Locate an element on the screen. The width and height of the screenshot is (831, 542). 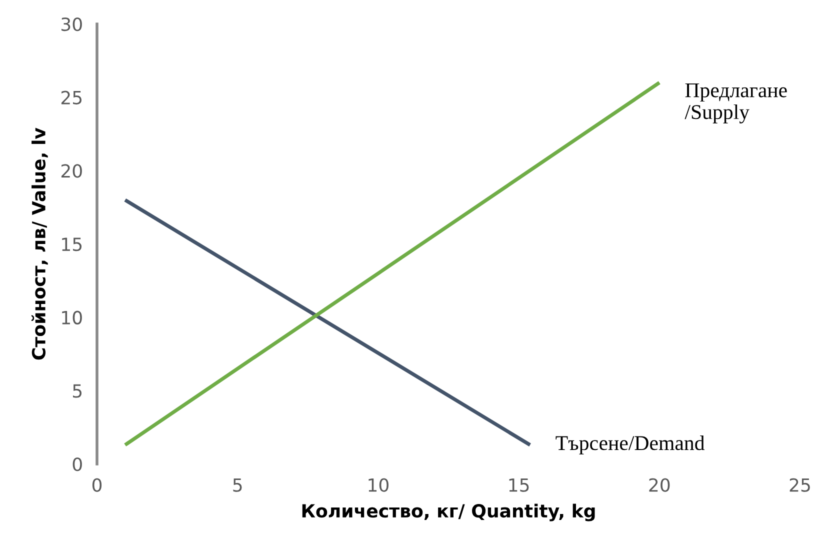
x-tick-label: 15 is located at coordinates (519, 485).